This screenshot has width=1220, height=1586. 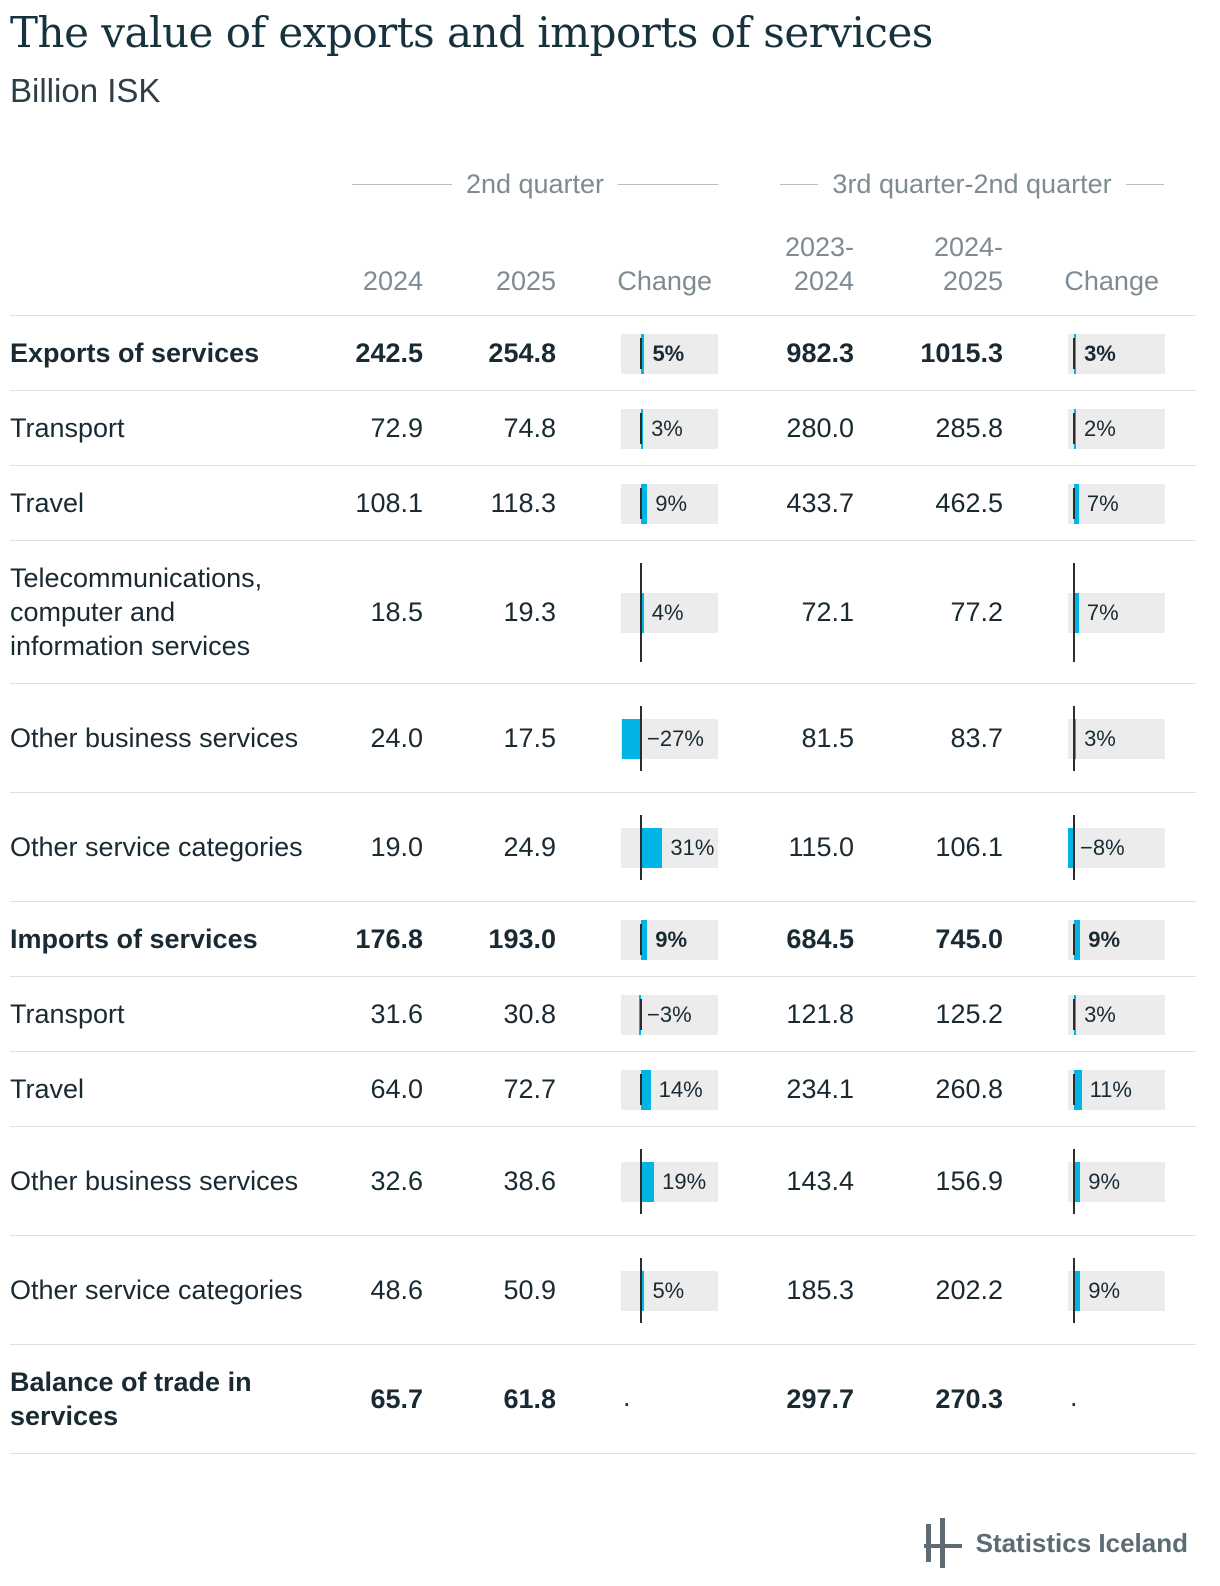 I want to click on change-label-ch2: −8%, so click(x=1102, y=847).